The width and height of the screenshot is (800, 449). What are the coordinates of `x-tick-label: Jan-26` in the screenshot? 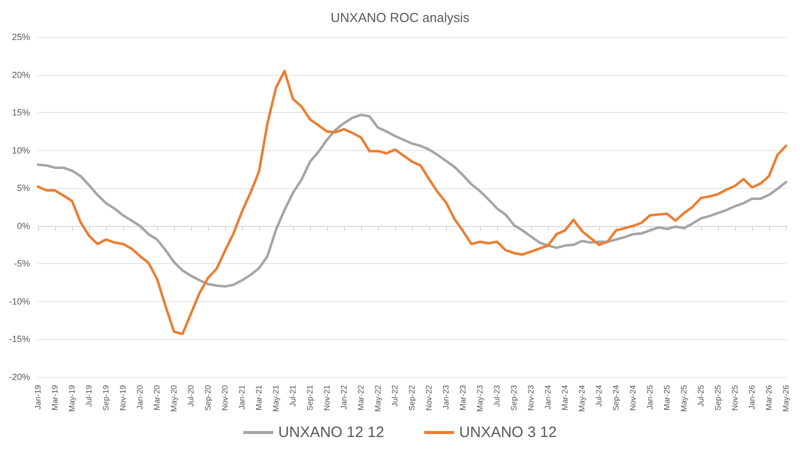 It's located at (752, 397).